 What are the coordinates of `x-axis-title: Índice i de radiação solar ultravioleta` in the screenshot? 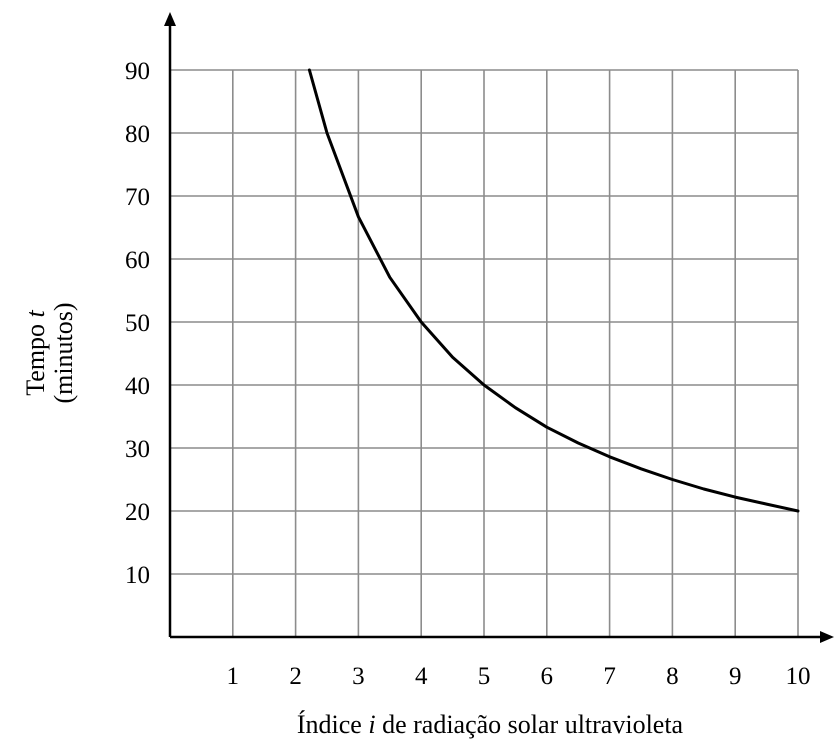 It's located at (490, 724).